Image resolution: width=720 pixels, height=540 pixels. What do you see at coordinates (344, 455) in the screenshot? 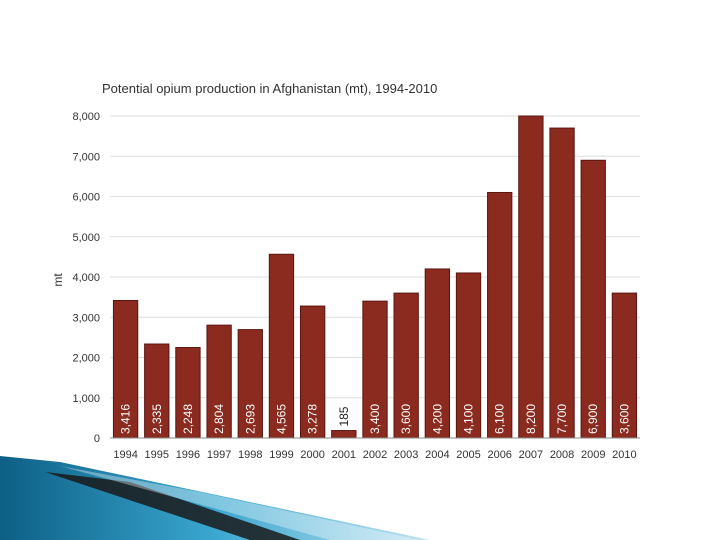
I see `x-tick-label: 2001` at bounding box center [344, 455].